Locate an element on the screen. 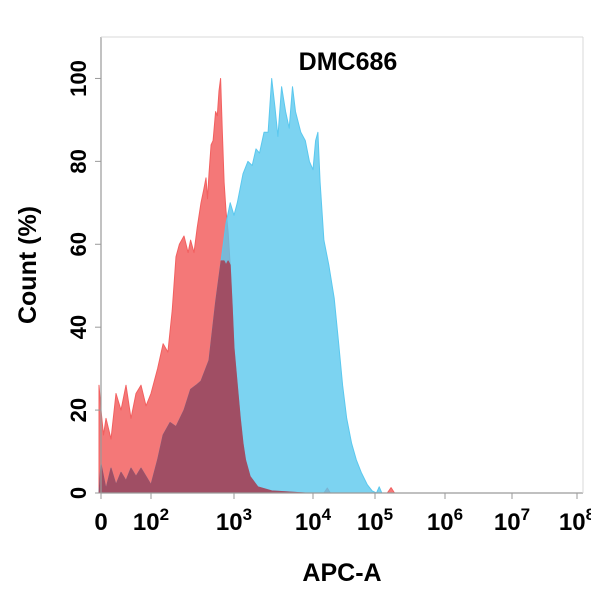 This screenshot has height=593, width=591. x-tick-label: 0 is located at coordinates (100, 522).